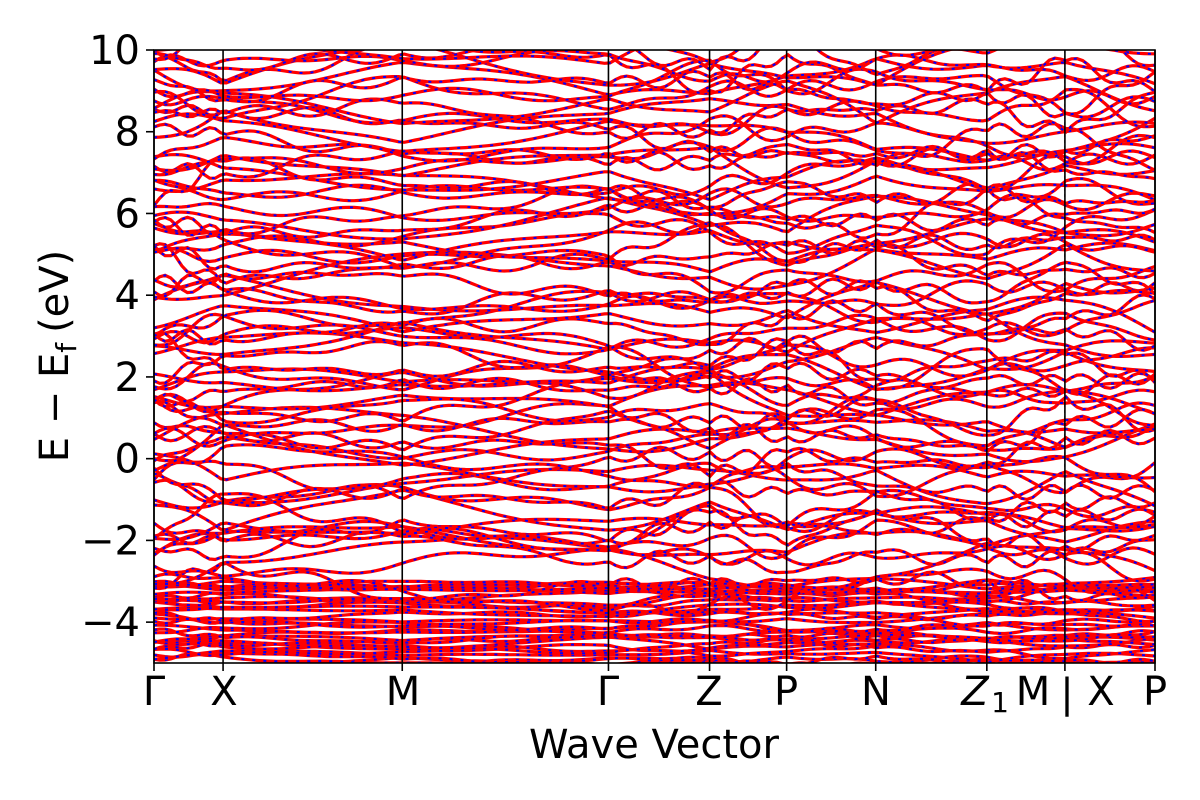 The height and width of the screenshot is (800, 1200). I want to click on x-tick-label-m-1: M, so click(403, 692).